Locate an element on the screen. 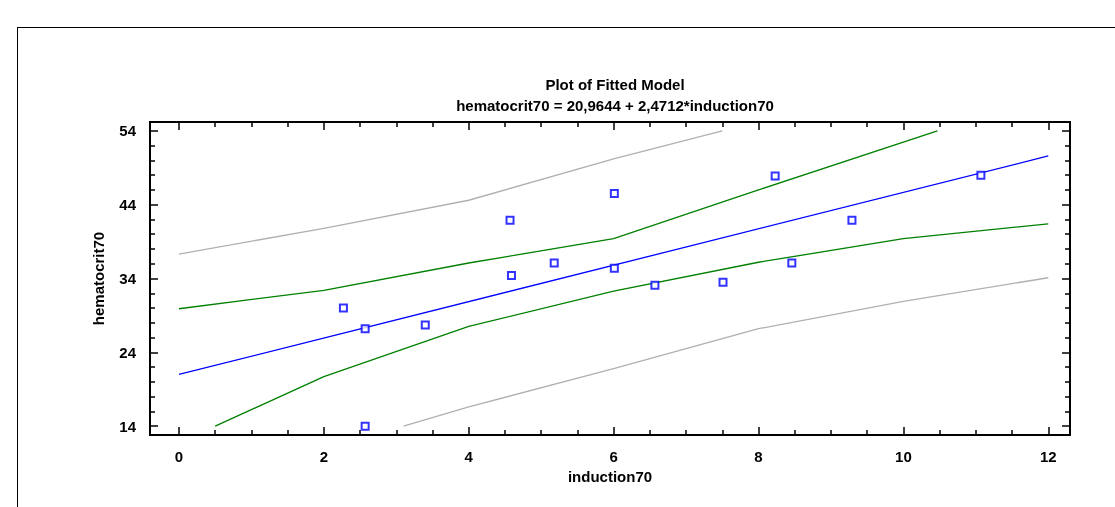 The image size is (1115, 507). x-axis-title: induction70 is located at coordinates (610, 476).